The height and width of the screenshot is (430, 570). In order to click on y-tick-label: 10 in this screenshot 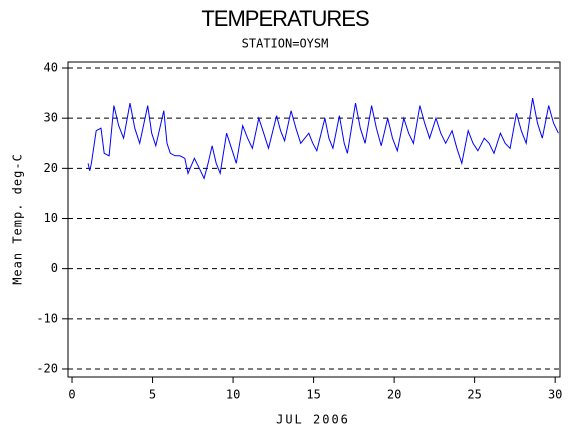, I will do `click(51, 218)`.